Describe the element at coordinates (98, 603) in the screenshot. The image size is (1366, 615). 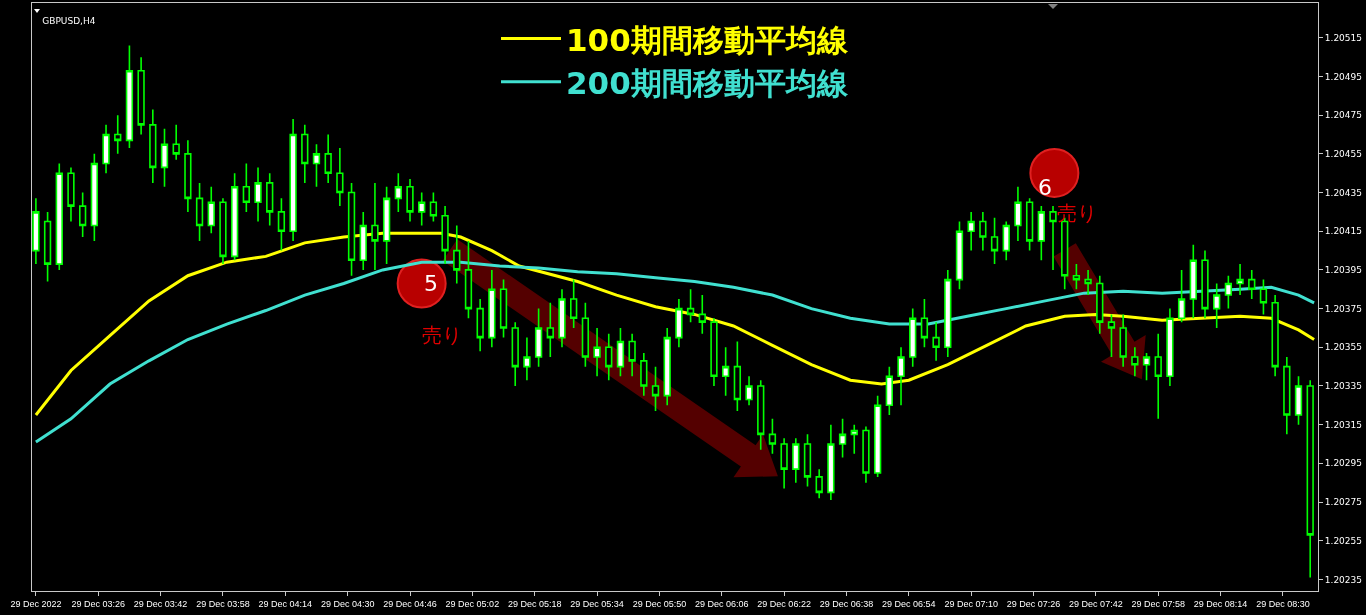
I see `x-tick-label: 29 Dec 03:26` at that location.